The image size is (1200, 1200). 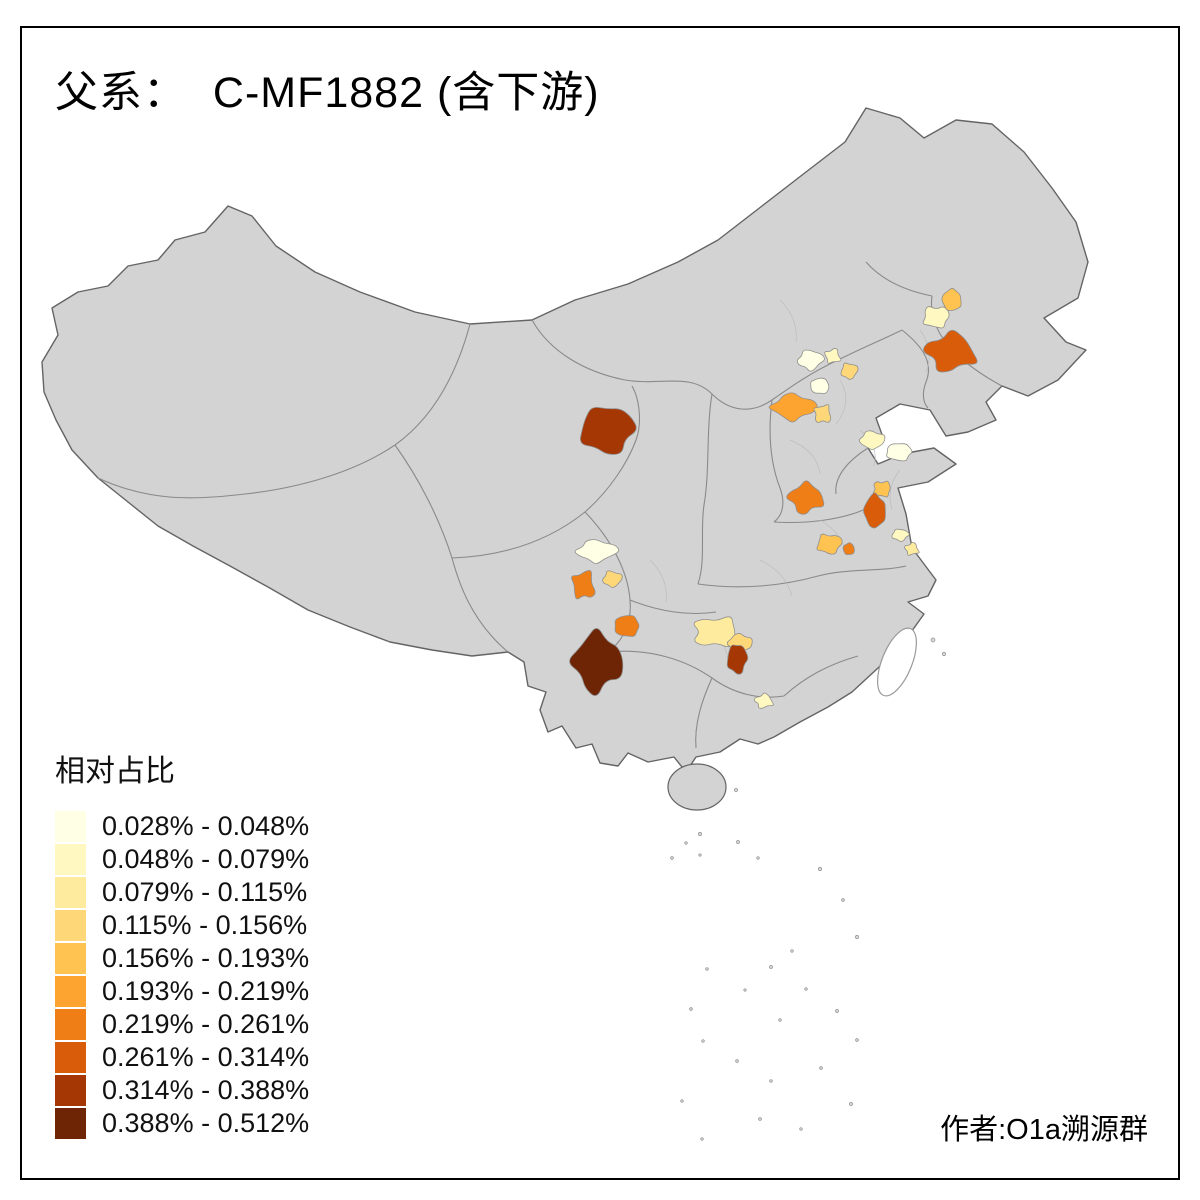 What do you see at coordinates (206, 1057) in the screenshot?
I see `legend-item-label: 0.261% - 0.314%` at bounding box center [206, 1057].